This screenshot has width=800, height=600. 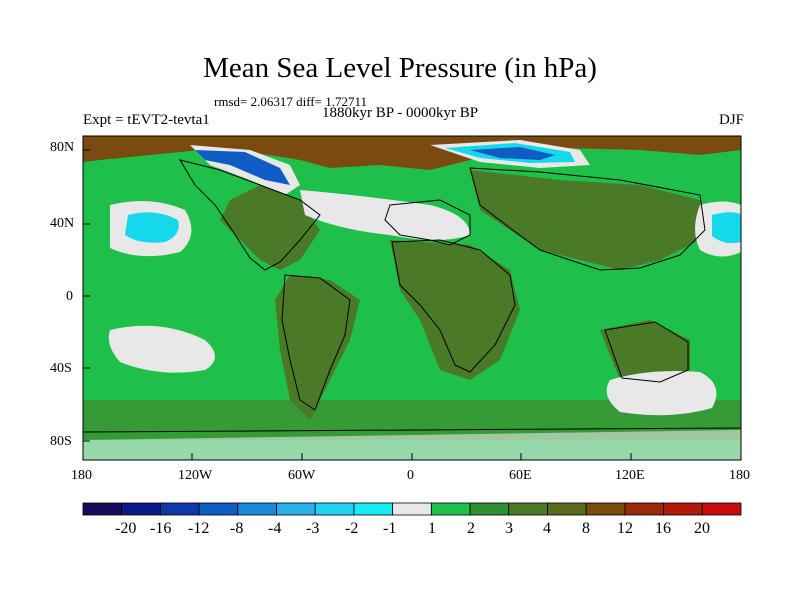 I want to click on lat-label-40s: 40S, so click(x=61, y=368).